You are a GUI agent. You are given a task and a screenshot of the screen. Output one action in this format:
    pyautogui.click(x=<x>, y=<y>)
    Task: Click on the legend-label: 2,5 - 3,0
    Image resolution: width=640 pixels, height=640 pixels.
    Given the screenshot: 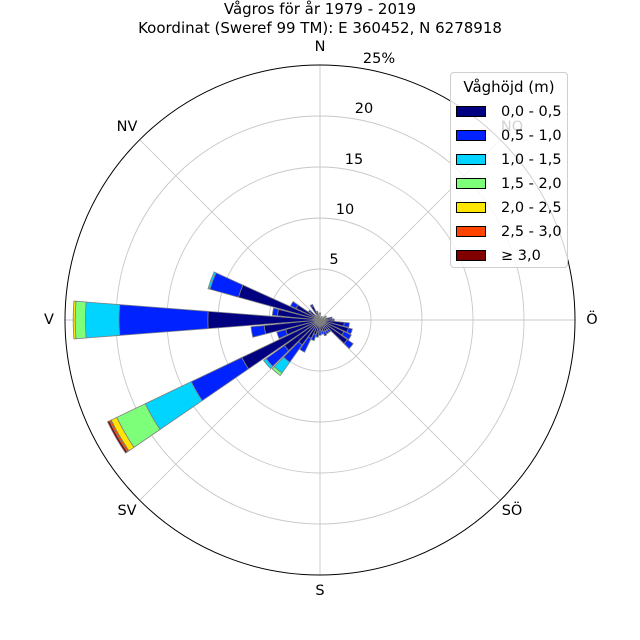 What is the action you would take?
    pyautogui.click(x=531, y=232)
    